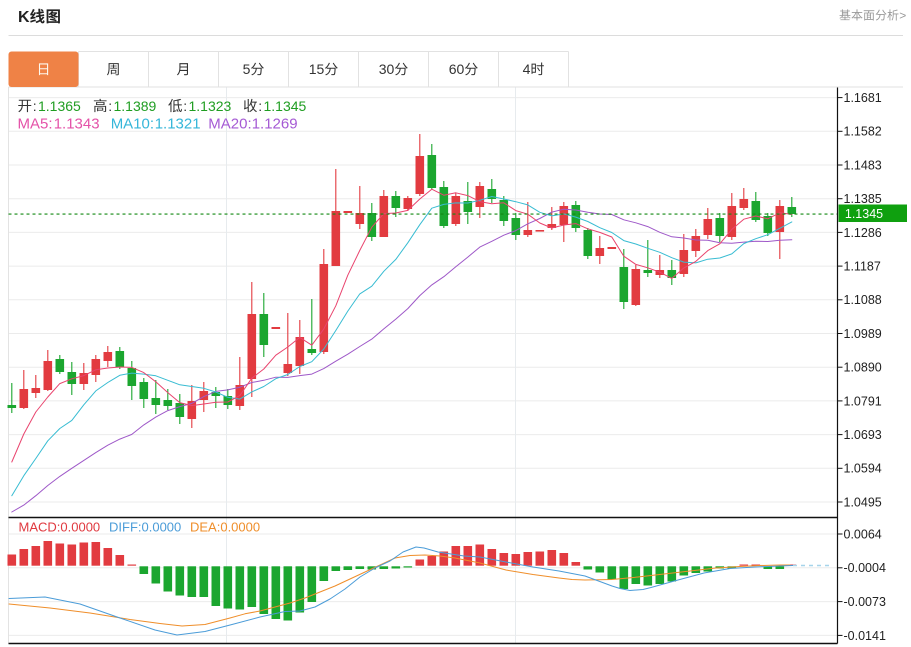 The height and width of the screenshot is (647, 911). Describe the element at coordinates (863, 401) in the screenshot. I see `svg-text: 1.0791` at that location.